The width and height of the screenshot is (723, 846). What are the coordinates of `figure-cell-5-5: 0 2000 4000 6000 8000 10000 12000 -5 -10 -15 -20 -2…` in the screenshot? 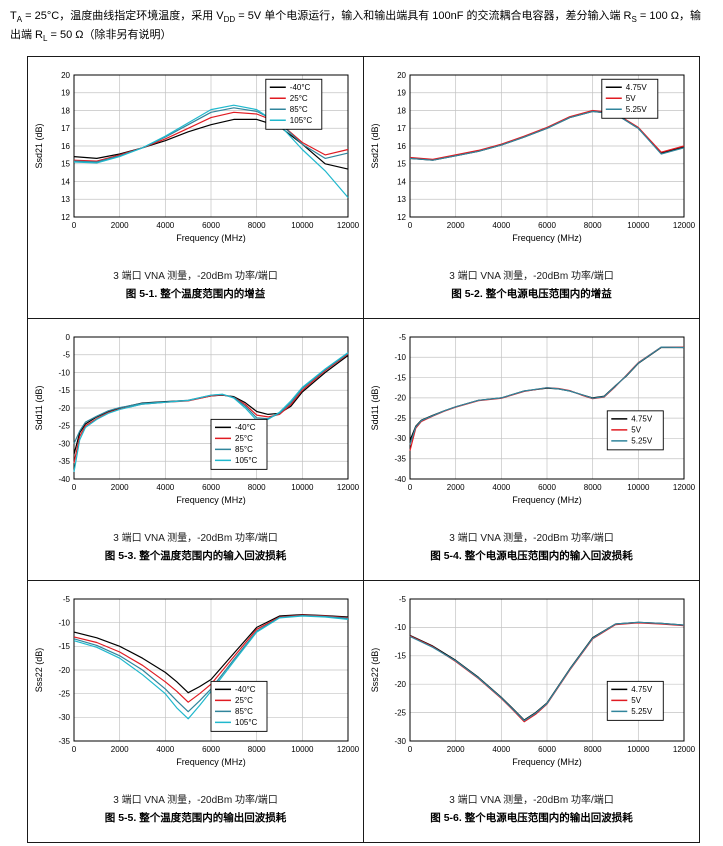 It's located at (196, 712).